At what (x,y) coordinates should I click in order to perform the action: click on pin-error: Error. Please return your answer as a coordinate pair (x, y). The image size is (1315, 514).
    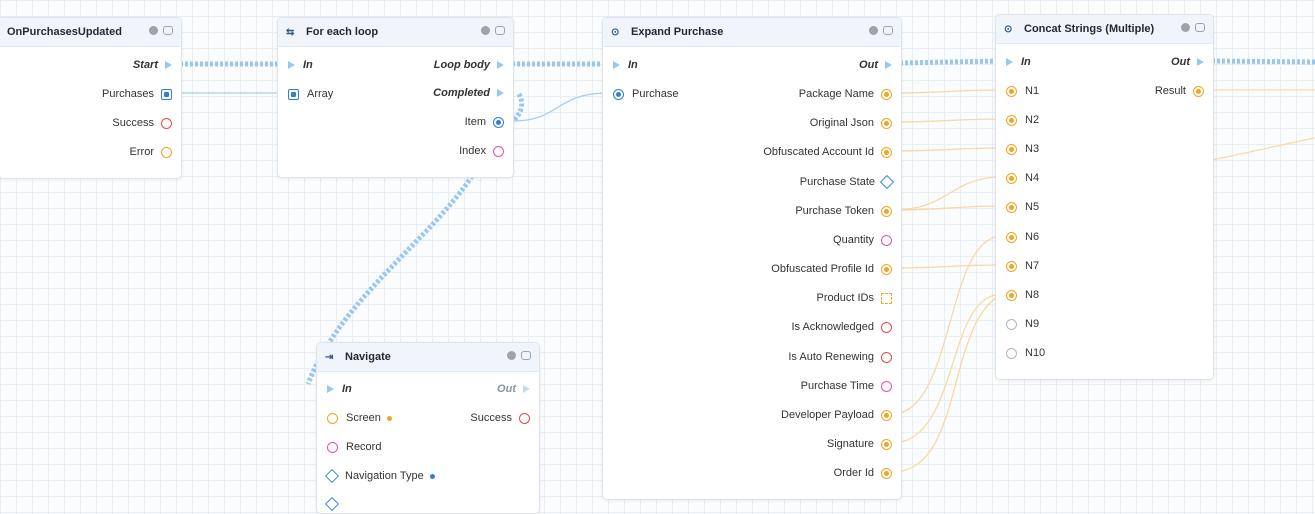
    Looking at the image, I should click on (151, 152).